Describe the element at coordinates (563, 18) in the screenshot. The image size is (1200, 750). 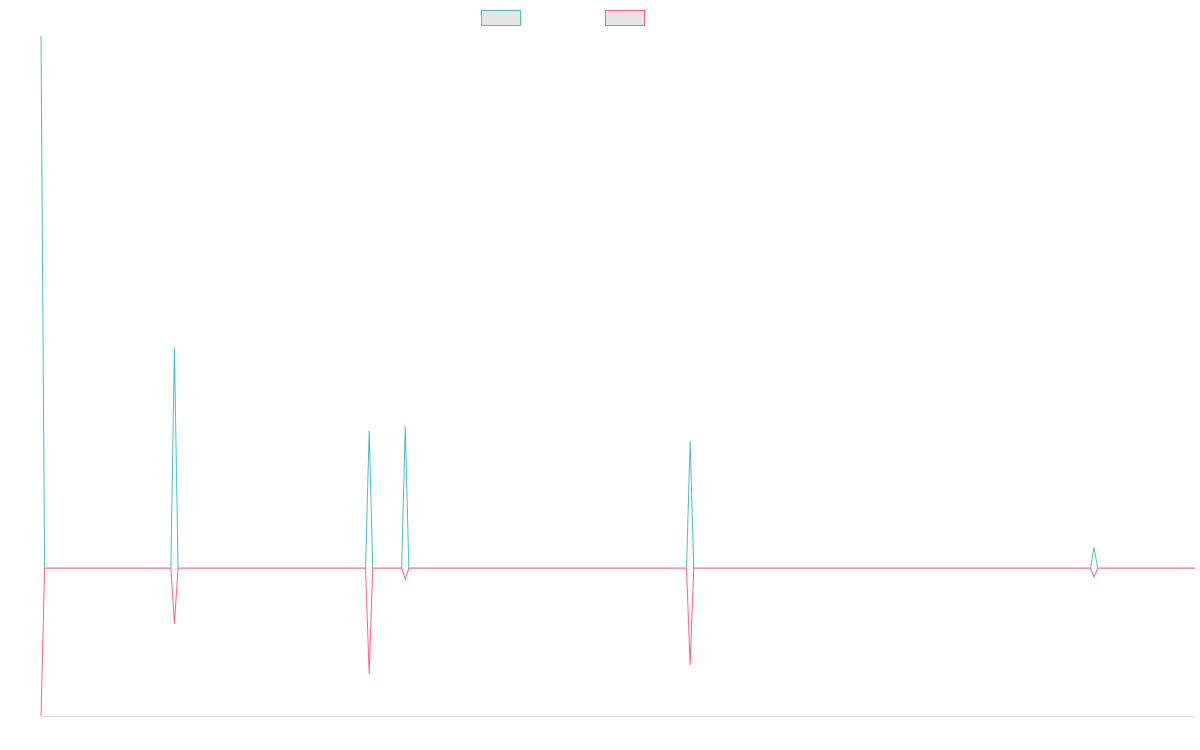
I see `legend` at that location.